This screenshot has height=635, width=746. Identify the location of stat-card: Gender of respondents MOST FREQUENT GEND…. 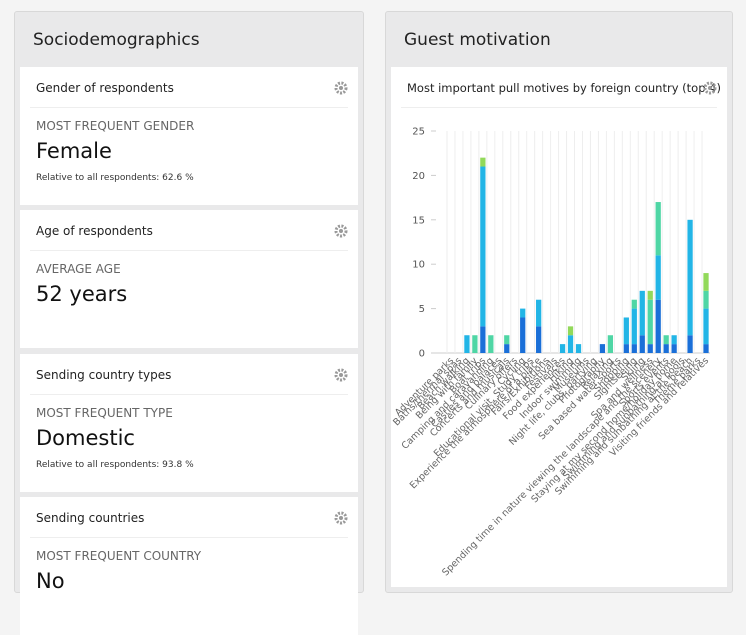
(189, 136).